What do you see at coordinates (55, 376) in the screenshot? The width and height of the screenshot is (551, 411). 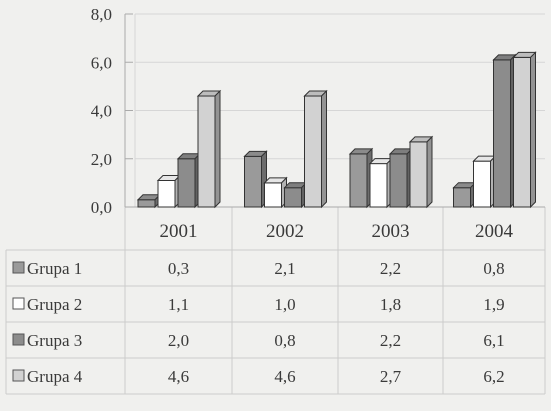 I see `legend-label: Grupa 4` at bounding box center [55, 376].